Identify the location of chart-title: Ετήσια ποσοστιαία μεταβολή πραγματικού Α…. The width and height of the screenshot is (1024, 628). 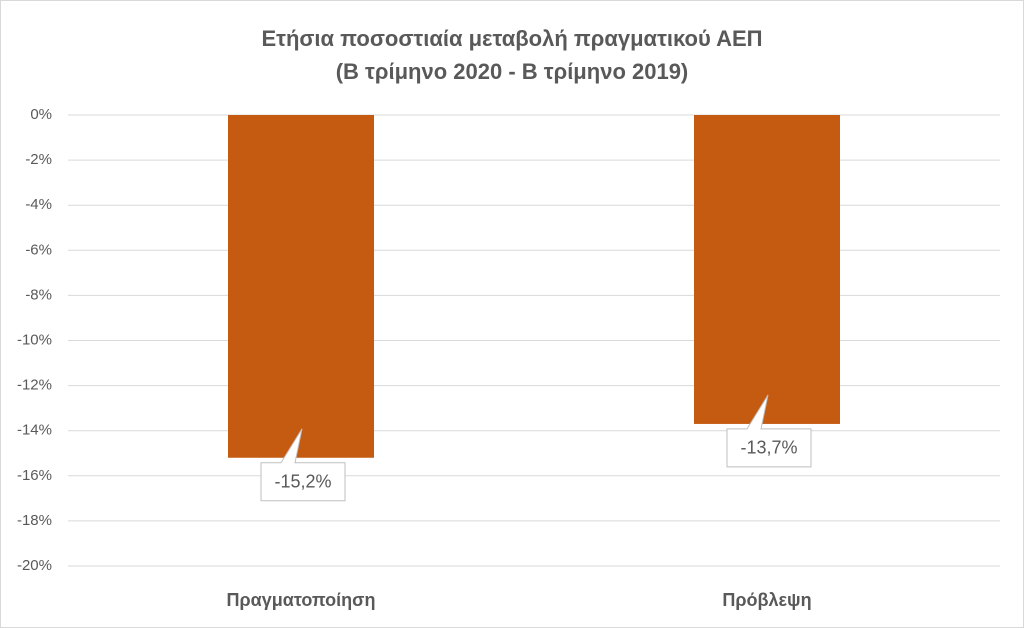
(511, 38).